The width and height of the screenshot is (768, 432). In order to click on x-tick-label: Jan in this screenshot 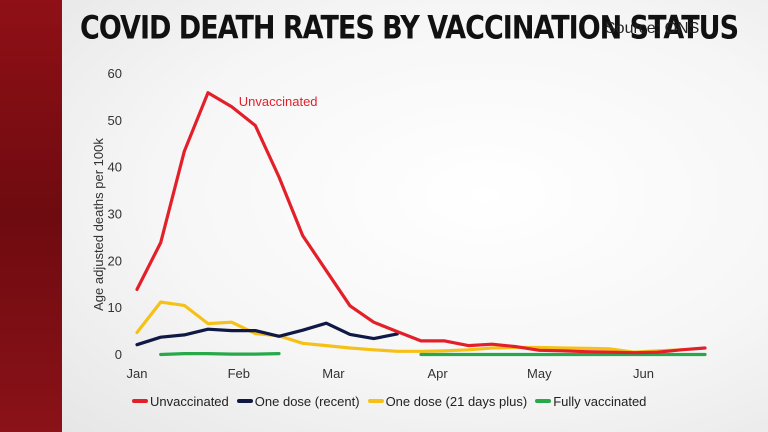, I will do `click(137, 373)`.